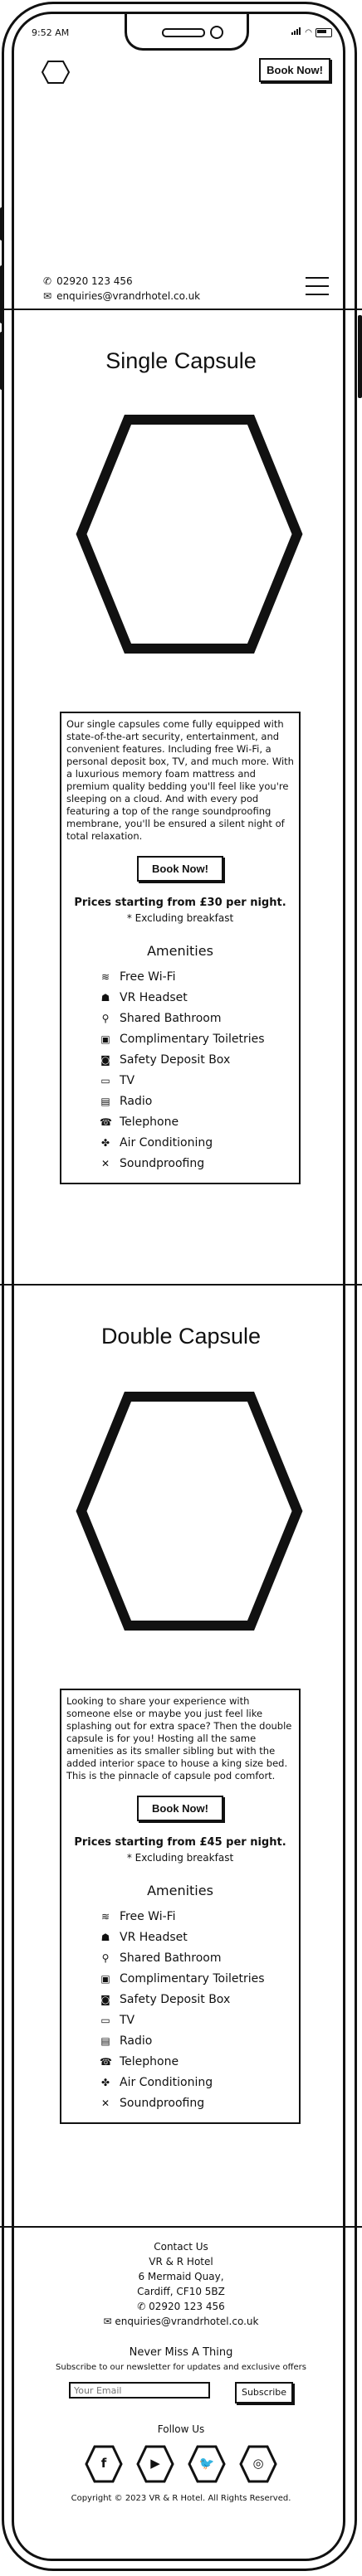 The image size is (362, 2576). Describe the element at coordinates (197, 2021) in the screenshot. I see `amenity-item: ▭ TV` at that location.